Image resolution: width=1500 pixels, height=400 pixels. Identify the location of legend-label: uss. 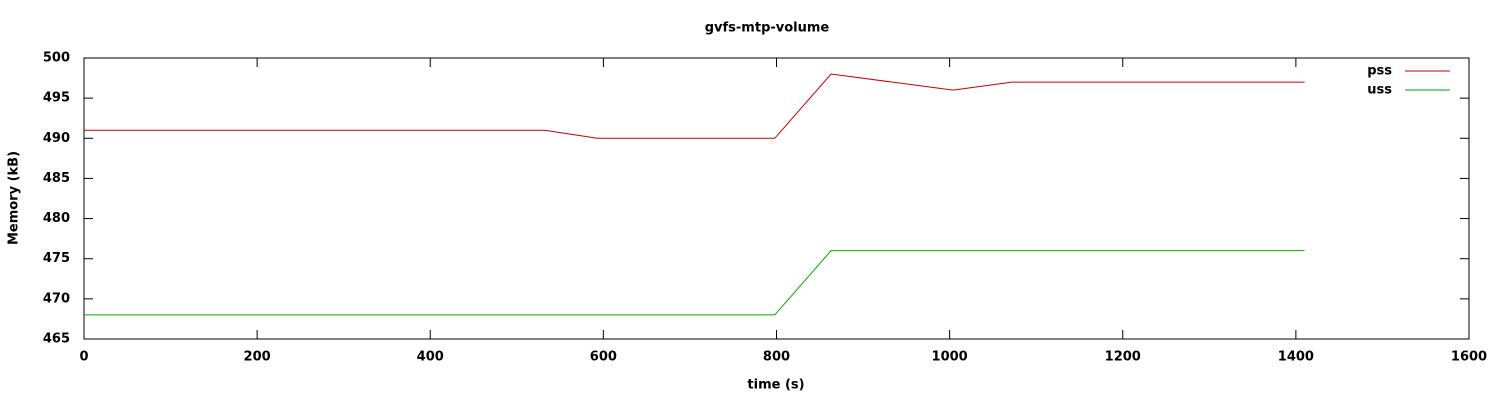
(1379, 90).